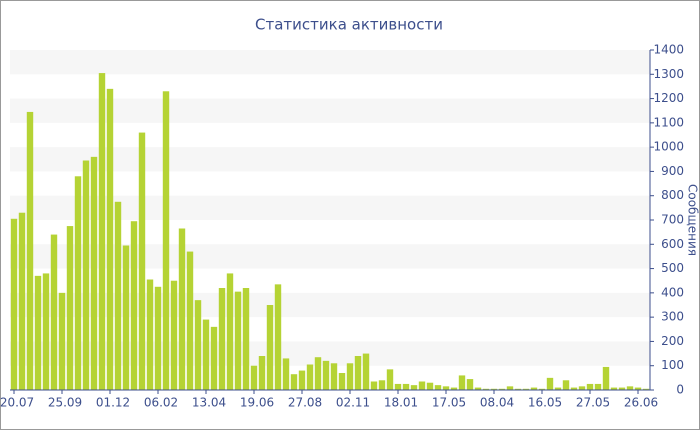  What do you see at coordinates (672, 292) in the screenshot?
I see `y-tick-label: 400` at bounding box center [672, 292].